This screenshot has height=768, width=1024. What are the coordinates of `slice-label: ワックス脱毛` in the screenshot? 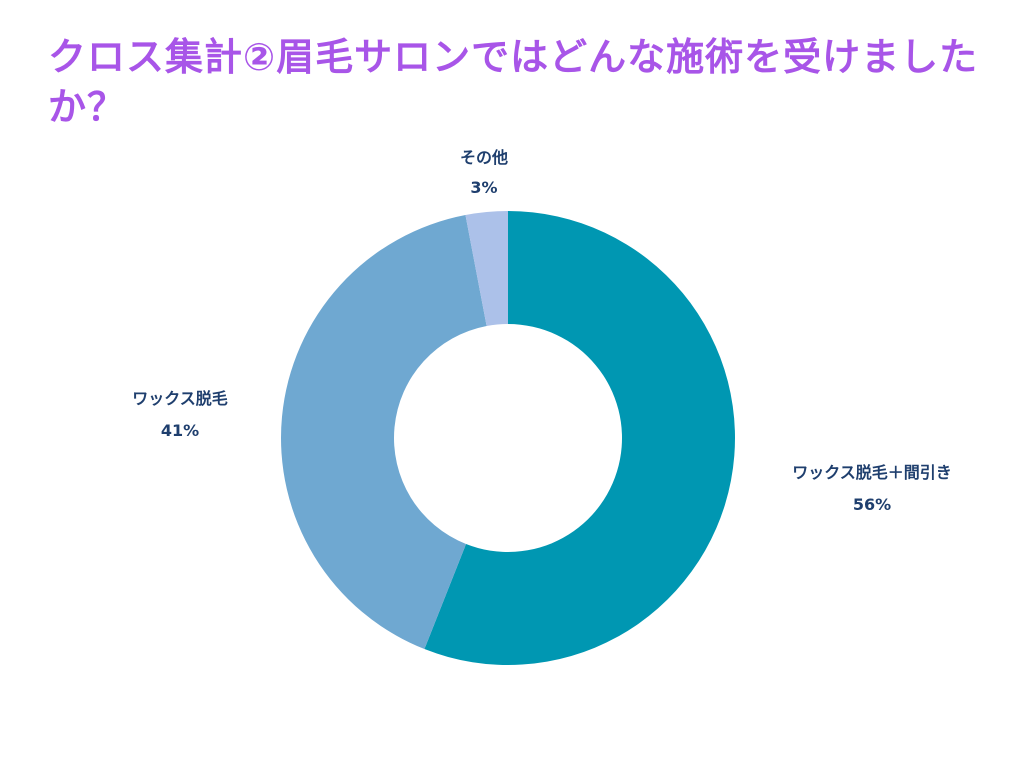 It's located at (180, 398).